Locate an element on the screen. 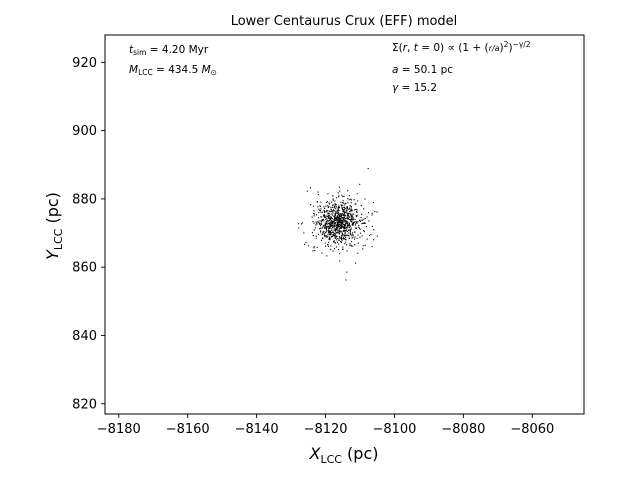 The image size is (640, 480). y-tick-label: 900 is located at coordinates (84, 131).